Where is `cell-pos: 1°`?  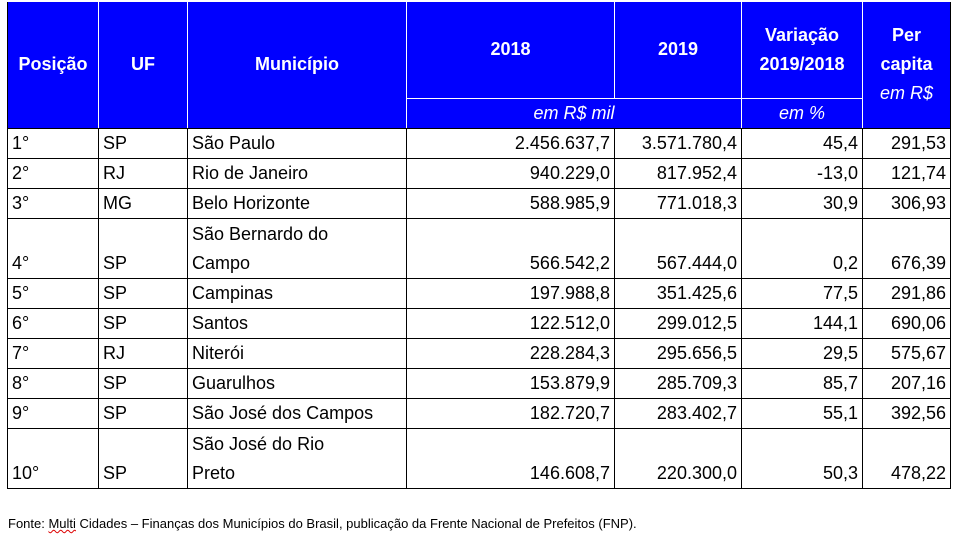 cell-pos: 1° is located at coordinates (53, 143).